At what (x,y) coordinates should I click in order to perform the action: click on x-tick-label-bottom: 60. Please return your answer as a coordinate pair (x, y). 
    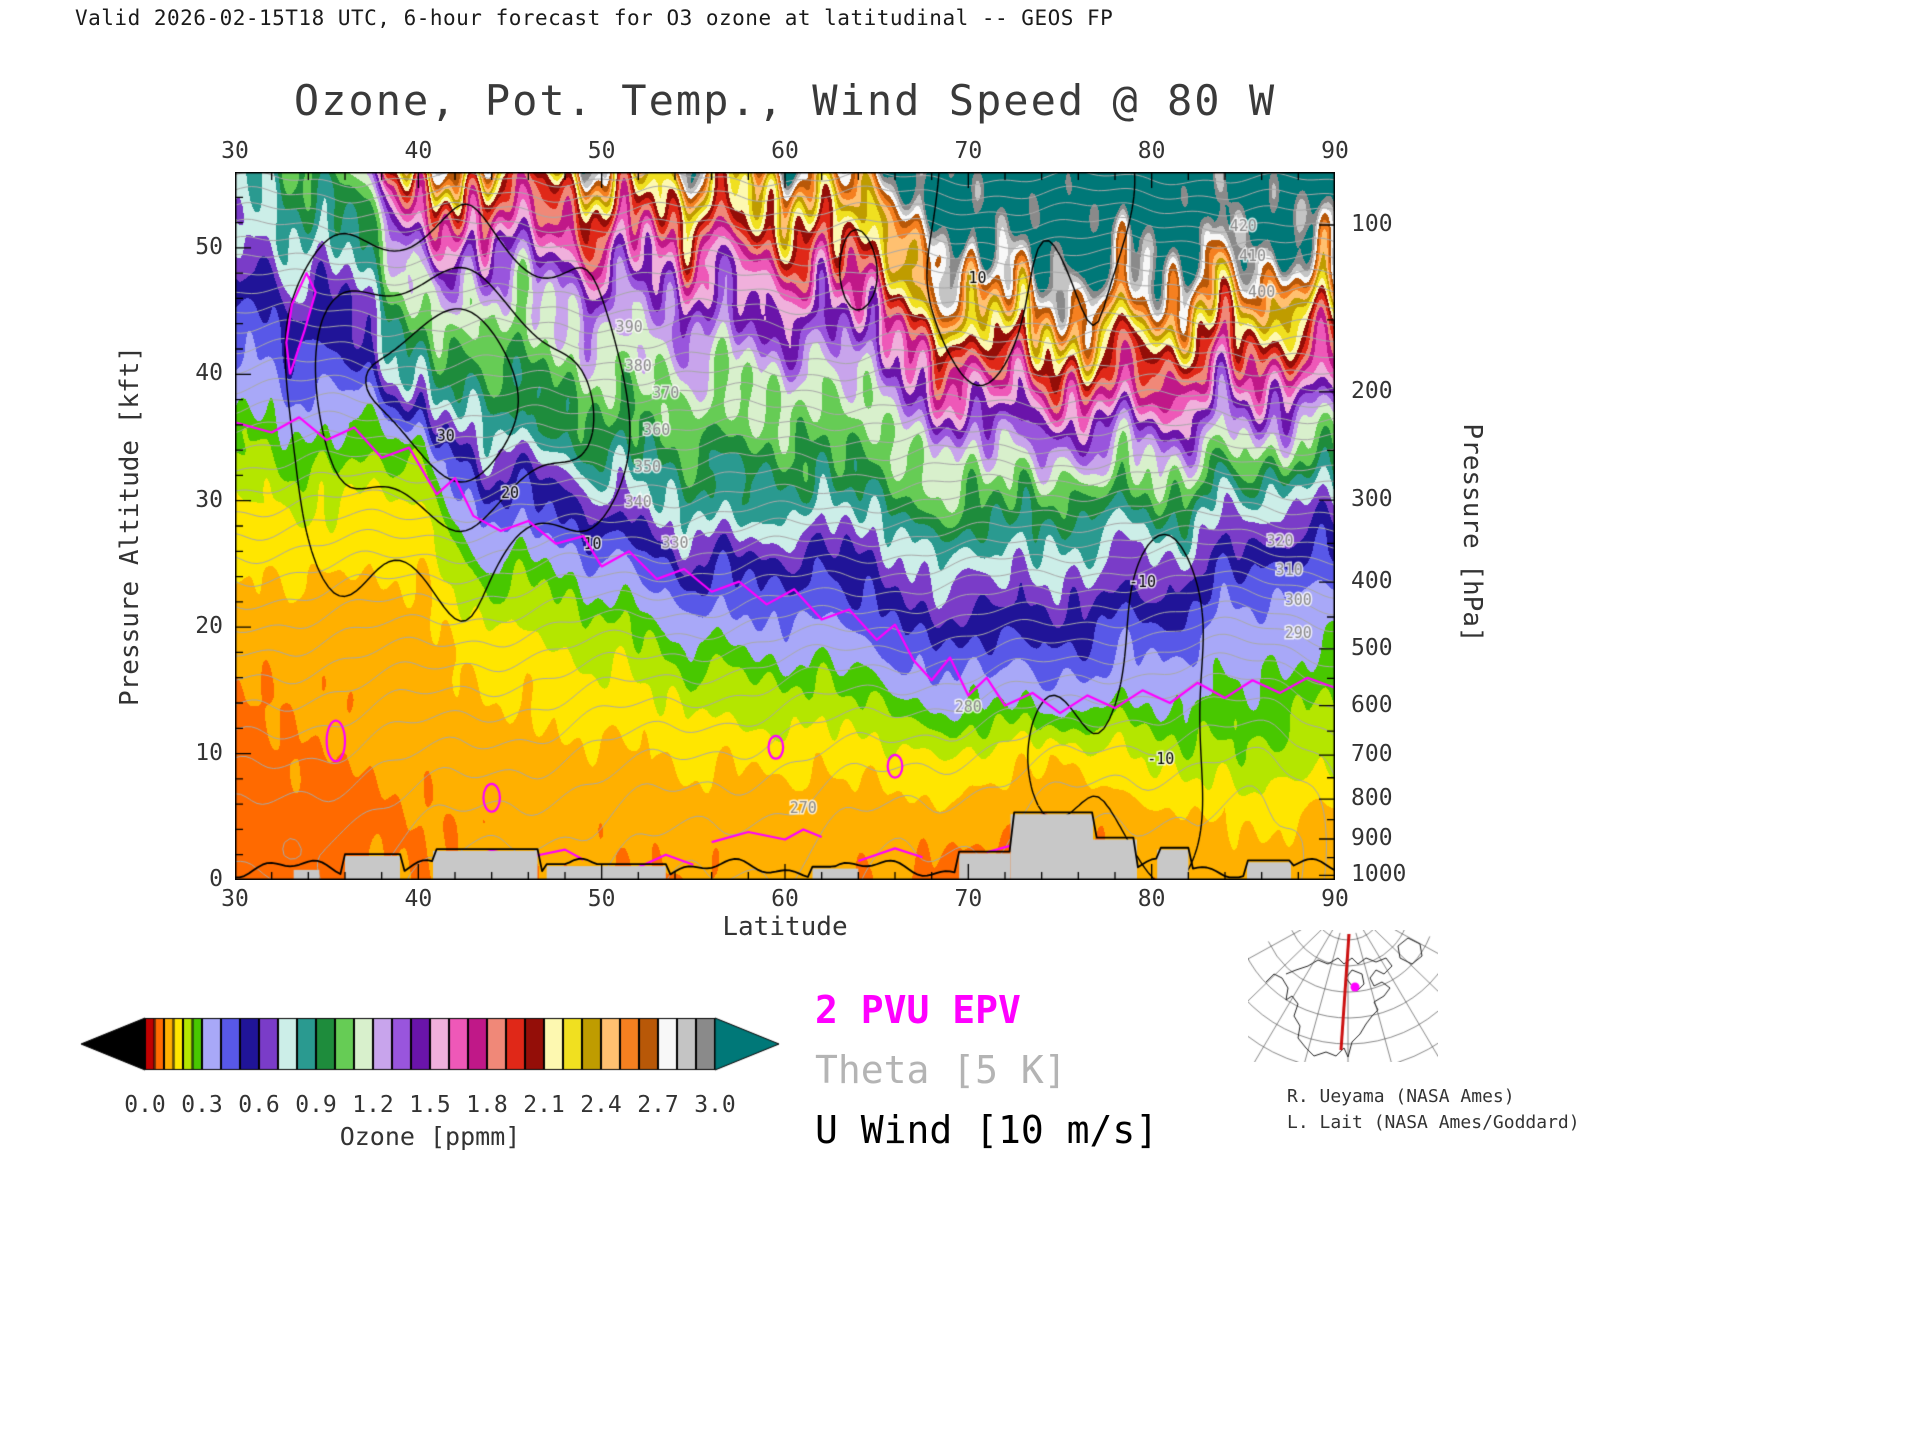
    Looking at the image, I should click on (785, 899).